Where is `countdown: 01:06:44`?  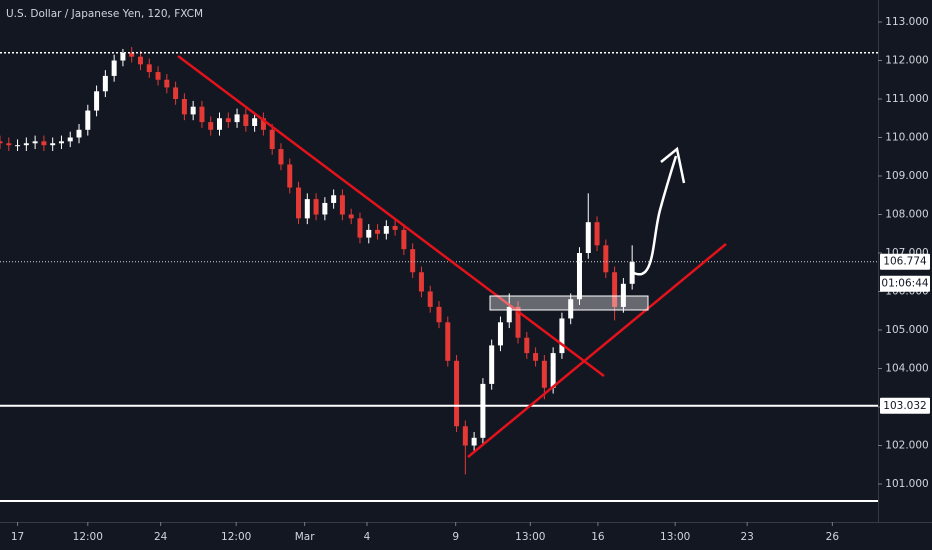 countdown: 01:06:44 is located at coordinates (904, 284).